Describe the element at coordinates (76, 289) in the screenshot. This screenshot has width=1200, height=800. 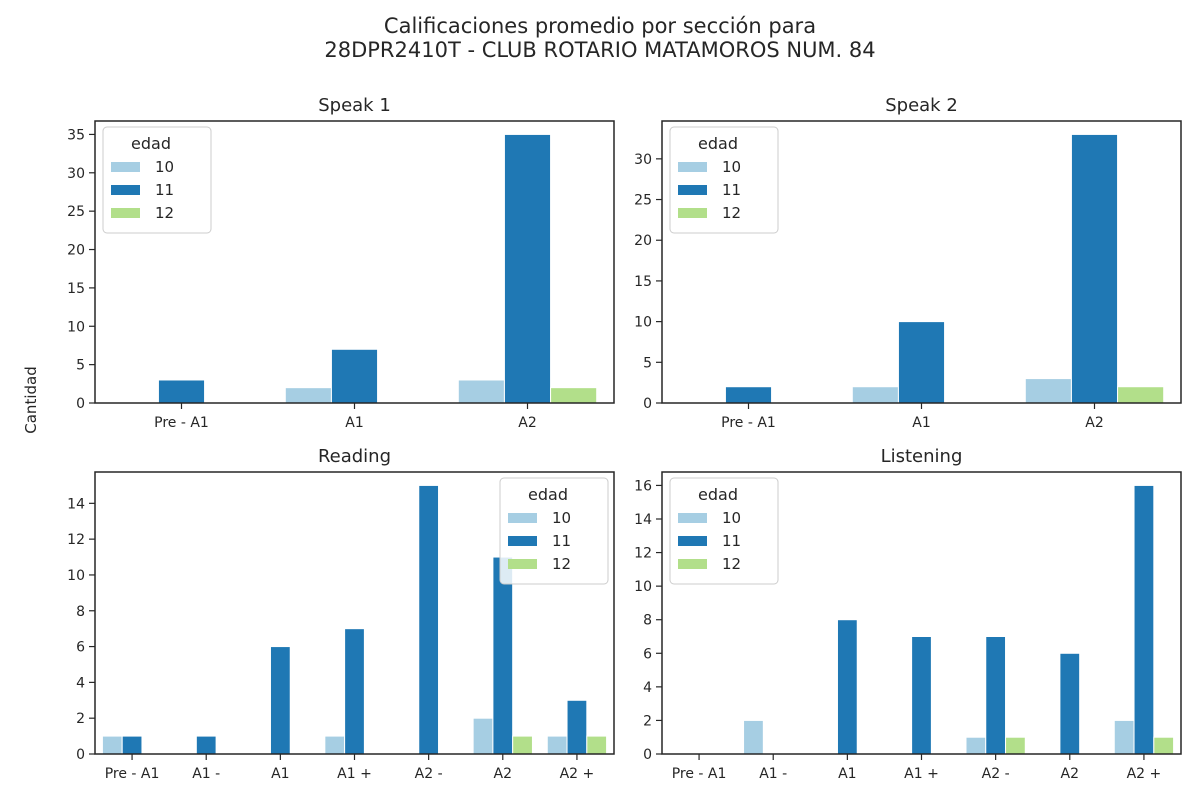
I see `y-tick-label: 15` at that location.